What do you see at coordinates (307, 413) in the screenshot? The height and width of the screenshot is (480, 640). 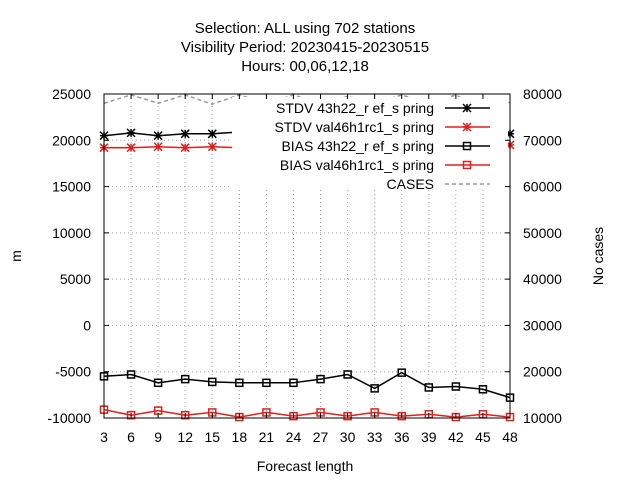 I see `series-4-line` at bounding box center [307, 413].